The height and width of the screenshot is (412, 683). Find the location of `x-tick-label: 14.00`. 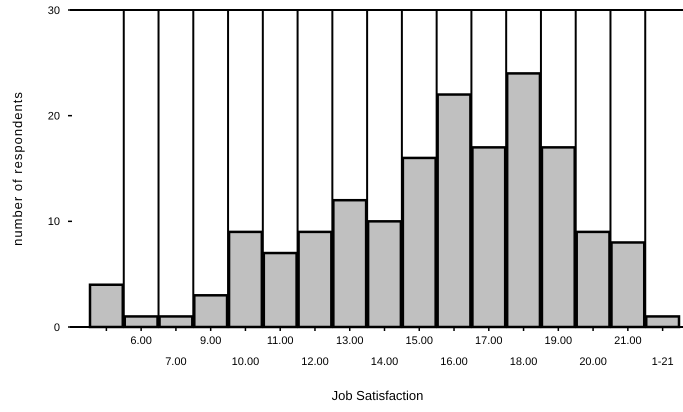

x-tick-label: 14.00 is located at coordinates (384, 362).